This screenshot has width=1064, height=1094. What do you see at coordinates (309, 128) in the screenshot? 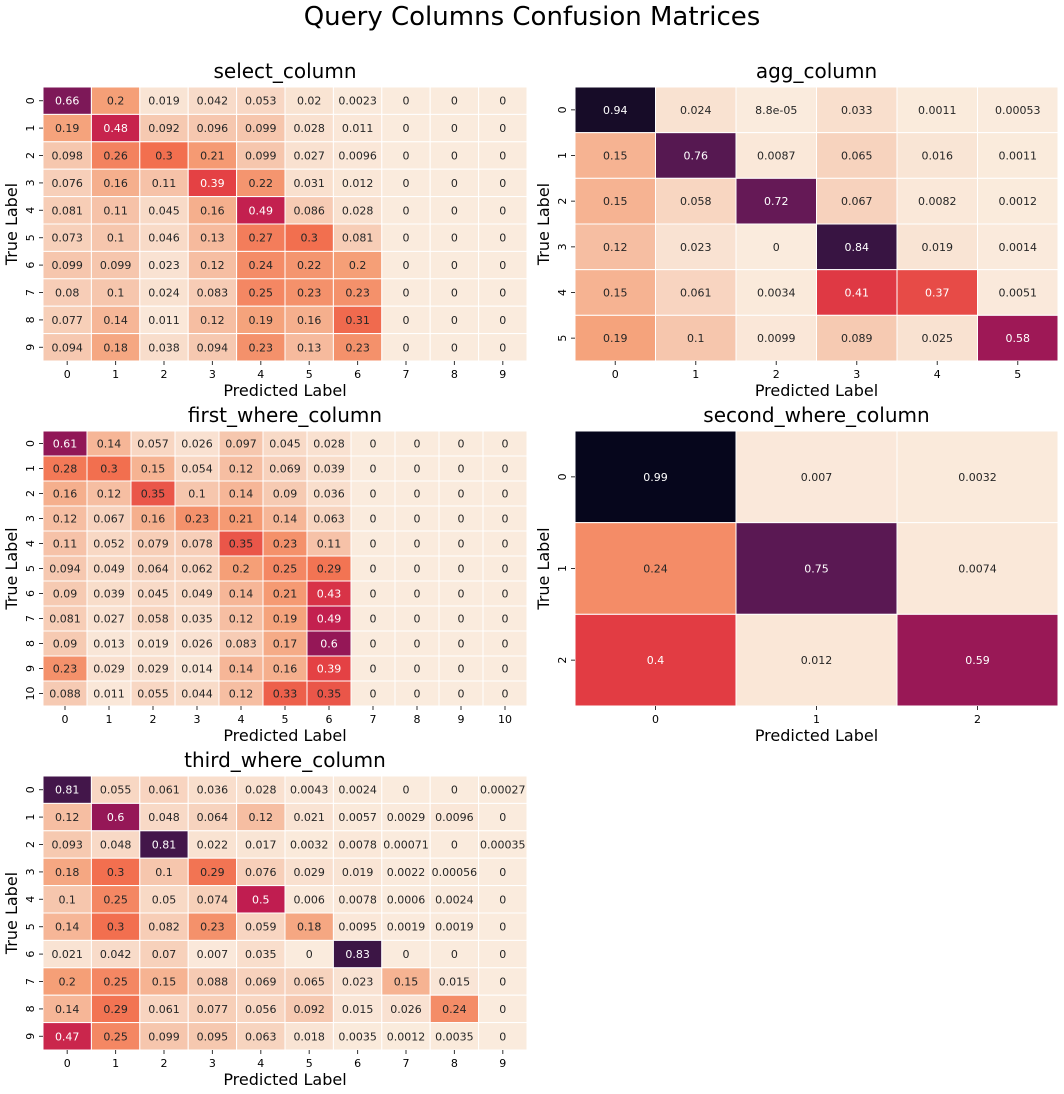
I see `cell-value-label: 0.028` at bounding box center [309, 128].